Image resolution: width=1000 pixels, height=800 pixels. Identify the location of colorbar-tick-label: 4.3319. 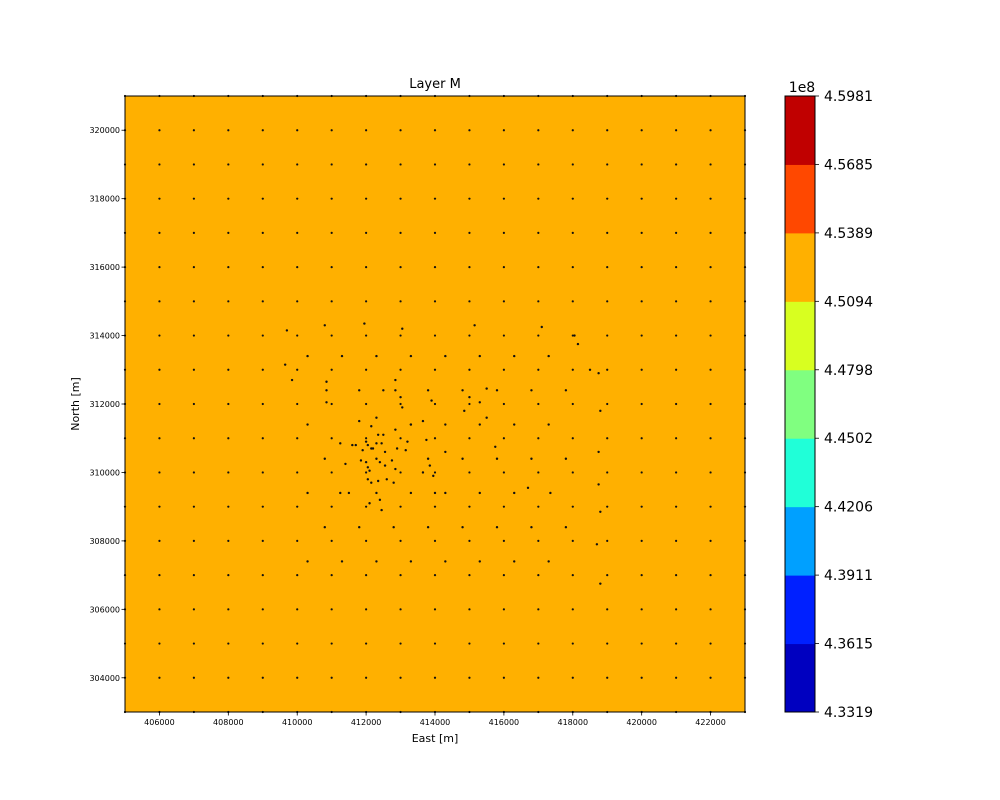
(848, 713).